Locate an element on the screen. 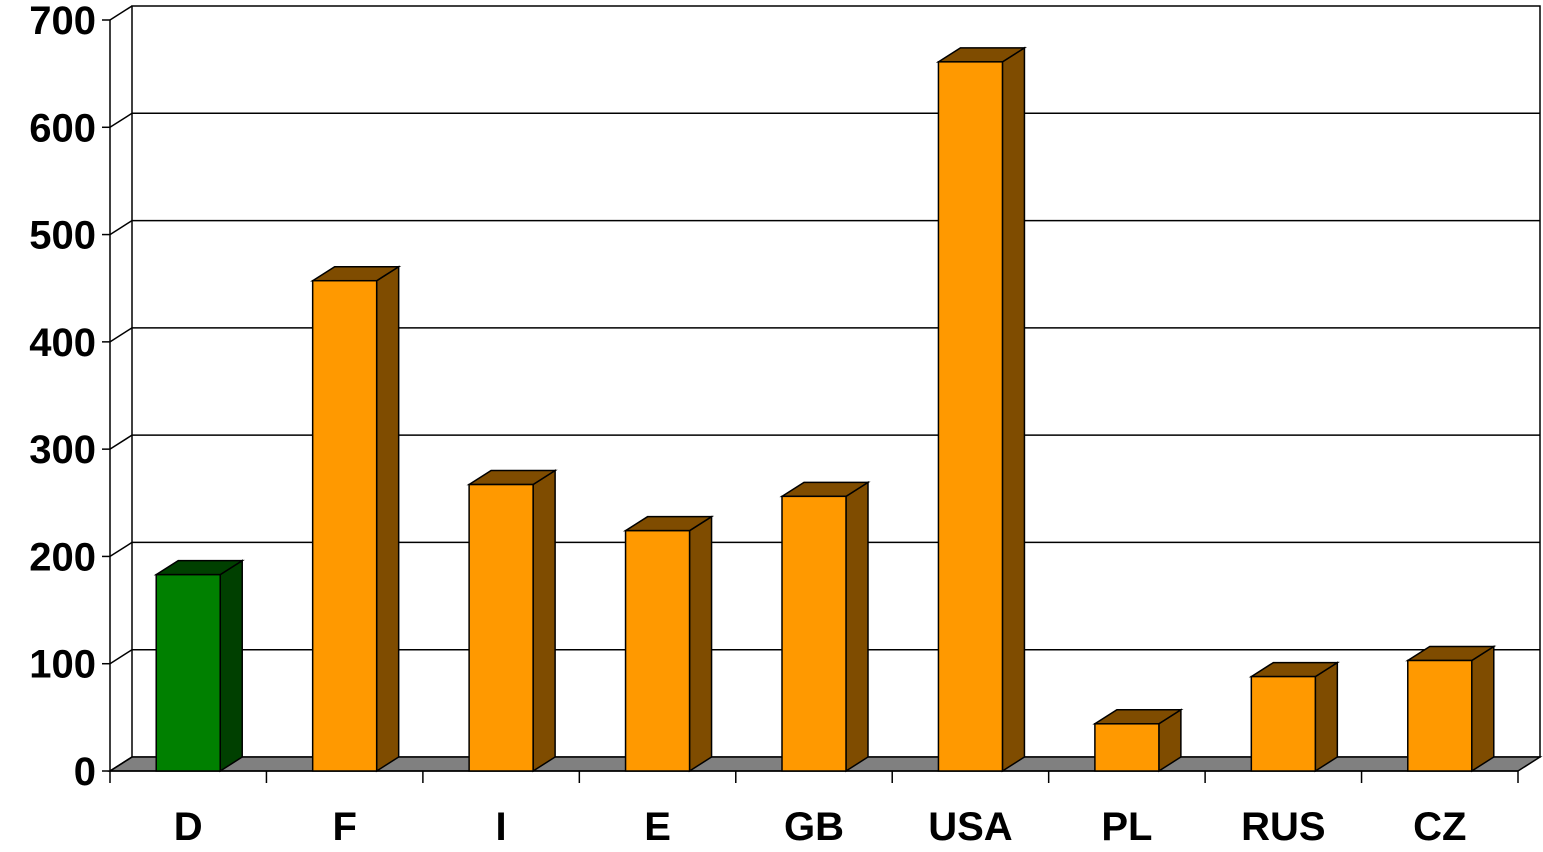 This screenshot has width=1543, height=852. x-tick-label: E is located at coordinates (657, 826).